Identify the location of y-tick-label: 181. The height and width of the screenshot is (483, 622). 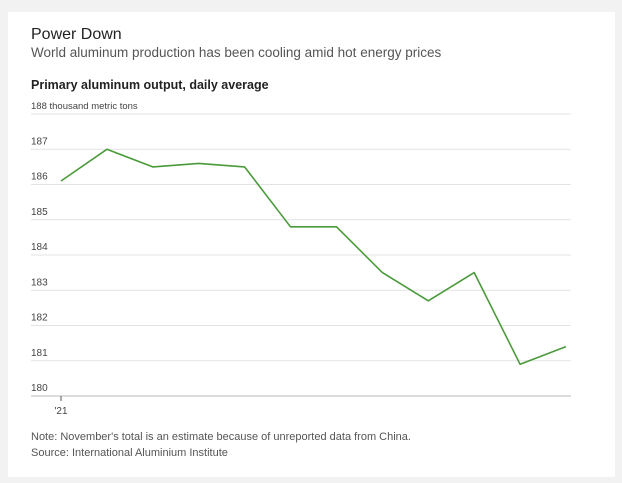
(39, 353).